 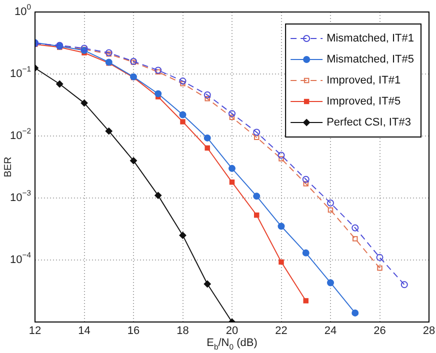 What do you see at coordinates (370, 60) in the screenshot?
I see `legend-label: Mismatched, IT#5` at bounding box center [370, 60].